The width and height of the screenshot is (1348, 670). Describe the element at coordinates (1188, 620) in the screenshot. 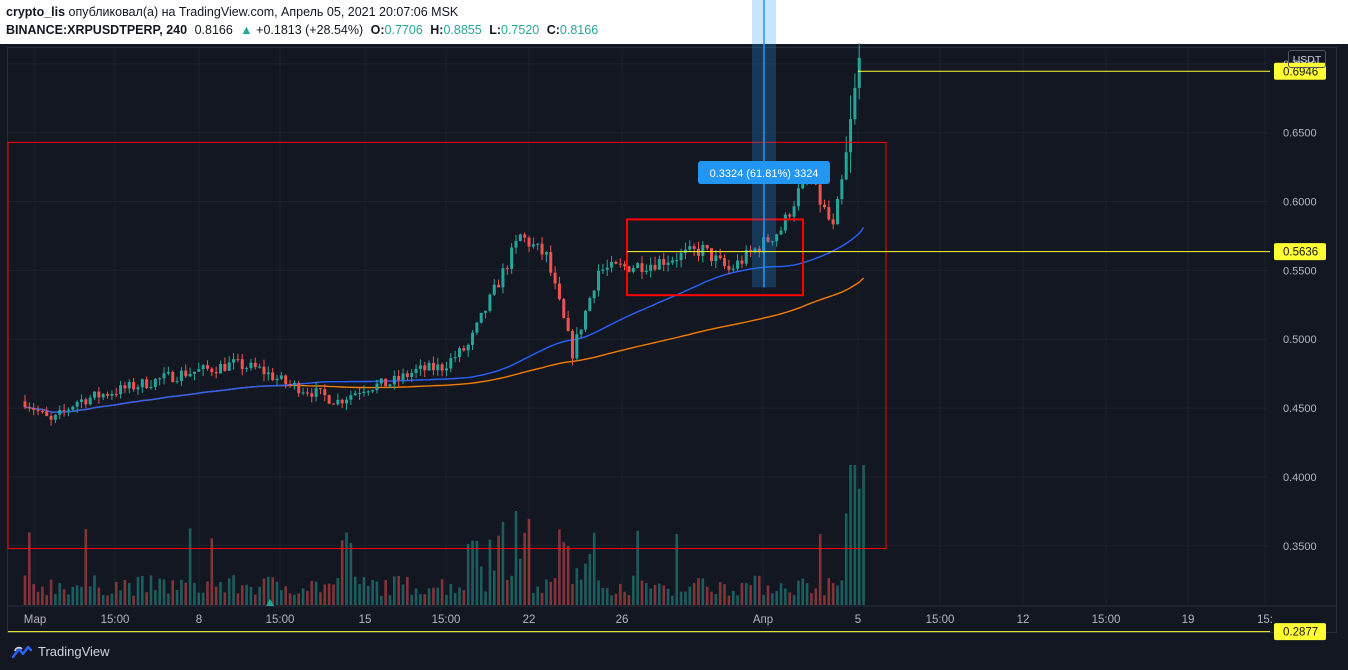

I see `time-tick-label: 19` at that location.